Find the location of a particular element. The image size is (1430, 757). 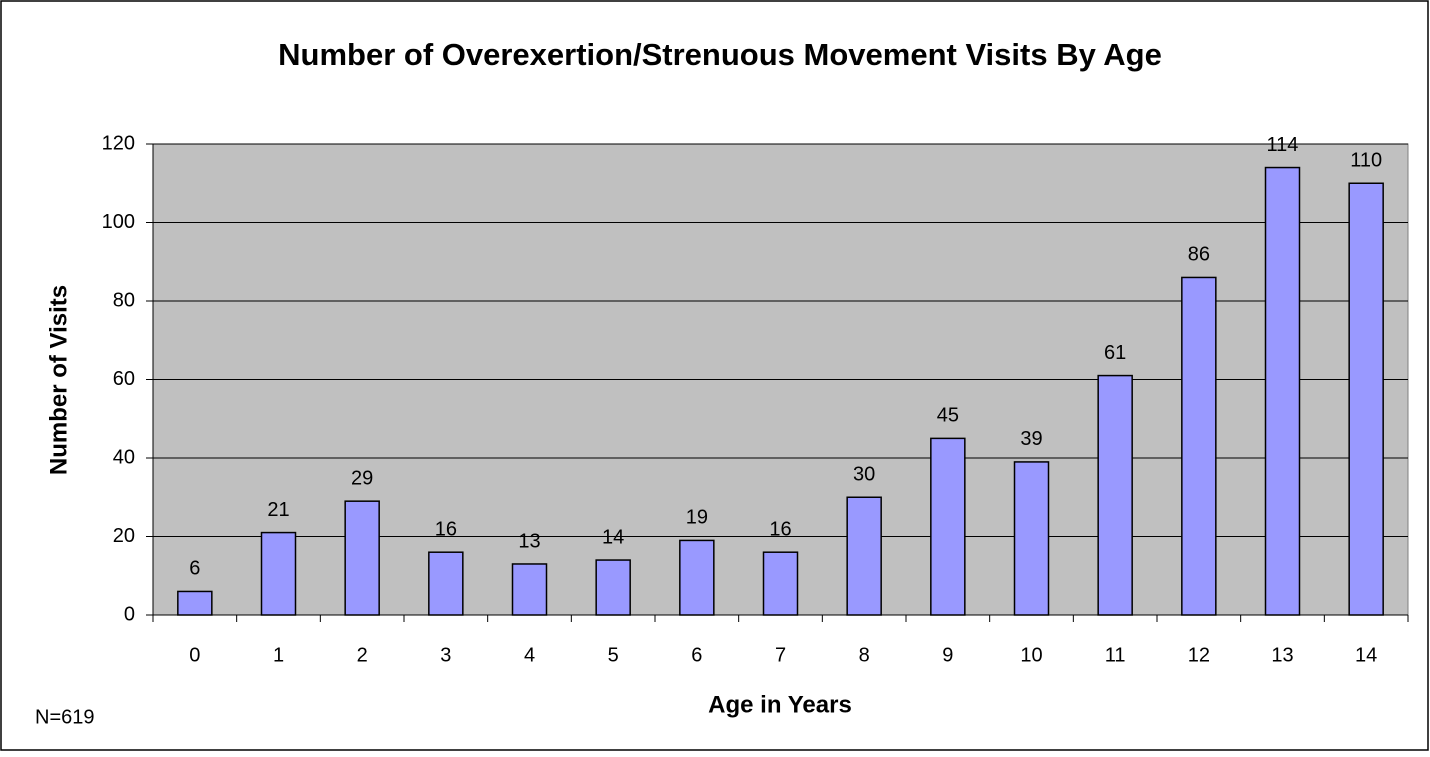

data-label: 61 is located at coordinates (1115, 353).